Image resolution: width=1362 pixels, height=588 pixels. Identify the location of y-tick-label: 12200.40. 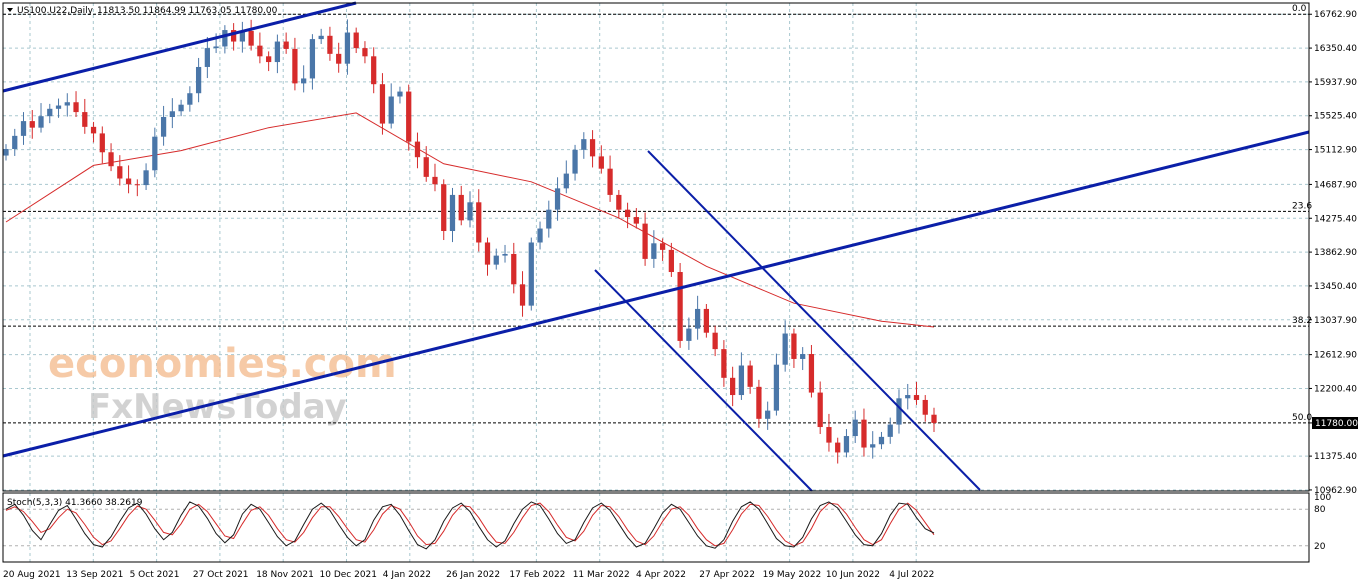
(1335, 389).